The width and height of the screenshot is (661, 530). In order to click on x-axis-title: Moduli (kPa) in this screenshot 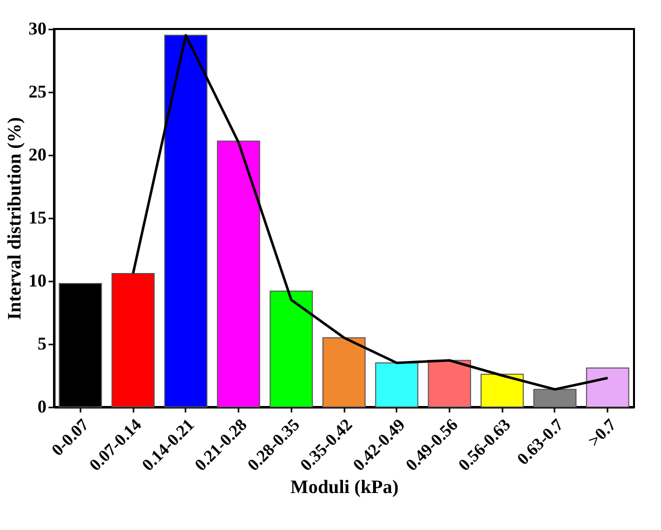, I will do `click(344, 487)`.